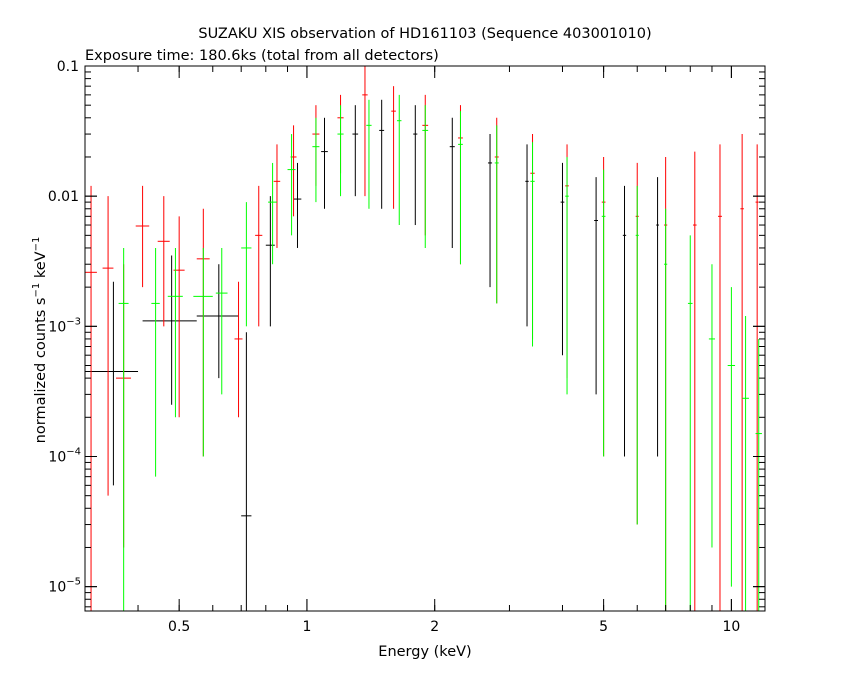 This screenshot has height=680, width=850. I want to click on x-tick-label: 1, so click(306, 627).